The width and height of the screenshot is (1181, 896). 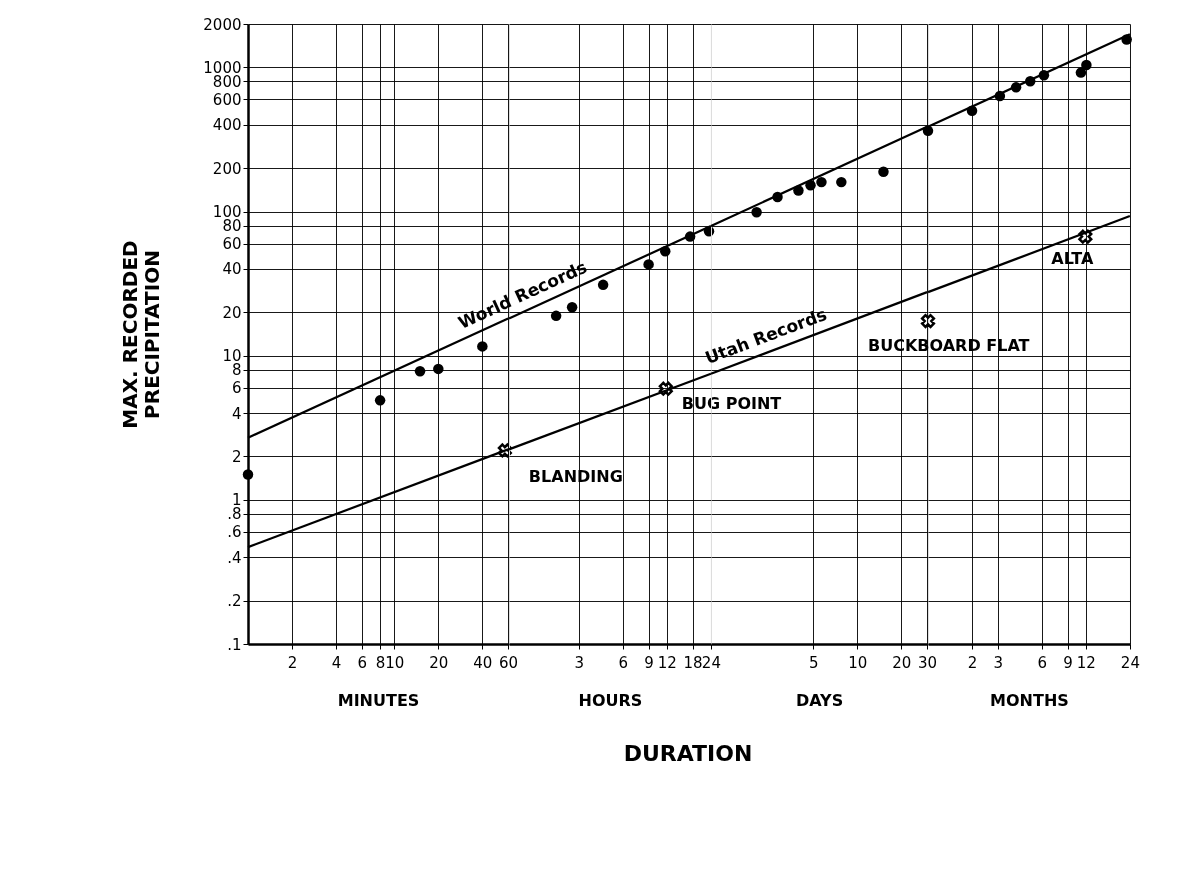 I want to click on x-tick-label: 40, so click(x=483, y=662).